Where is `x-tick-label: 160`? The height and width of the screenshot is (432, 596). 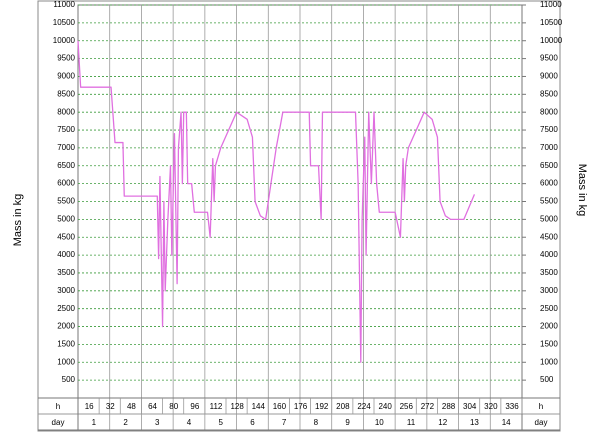 x-tick-label: 160 is located at coordinates (280, 406).